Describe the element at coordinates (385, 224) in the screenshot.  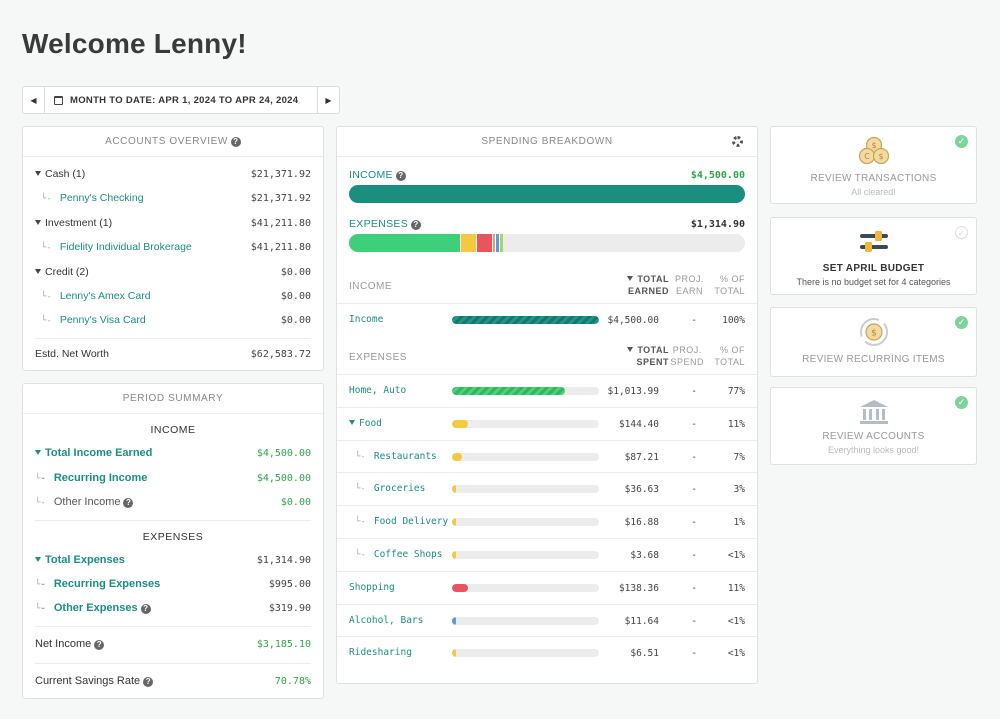
I see `expenses-total-label: EXPENSES?` at that location.